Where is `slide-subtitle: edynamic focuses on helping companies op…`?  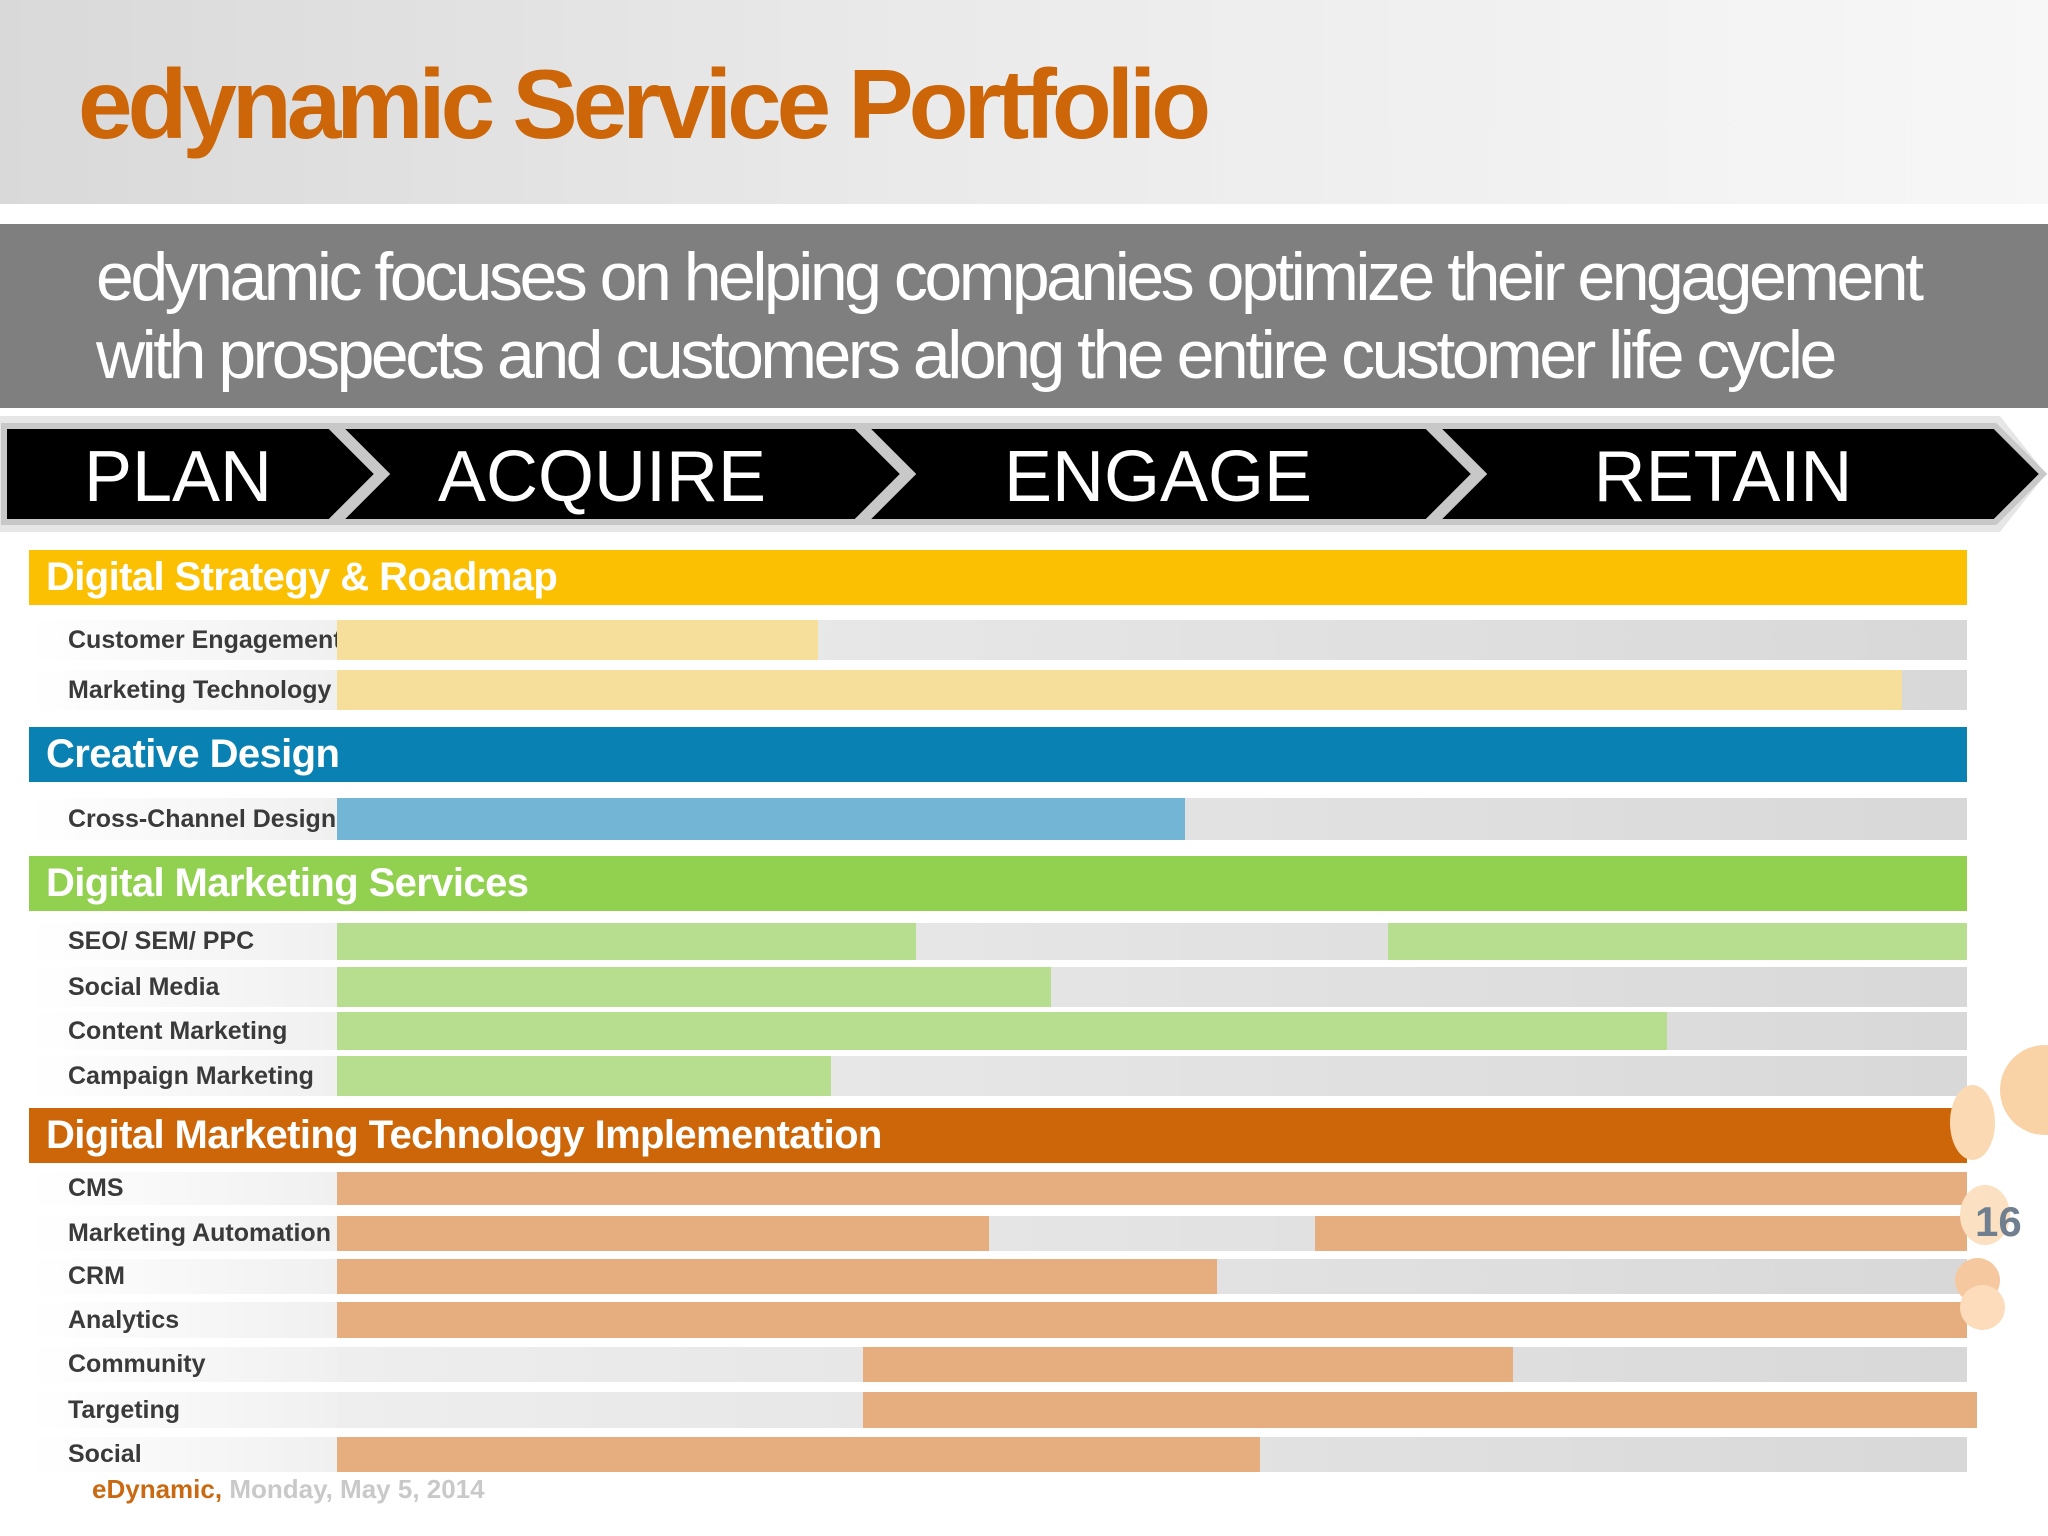
slide-subtitle: edynamic focuses on helping companies op… is located at coordinates (1010, 316).